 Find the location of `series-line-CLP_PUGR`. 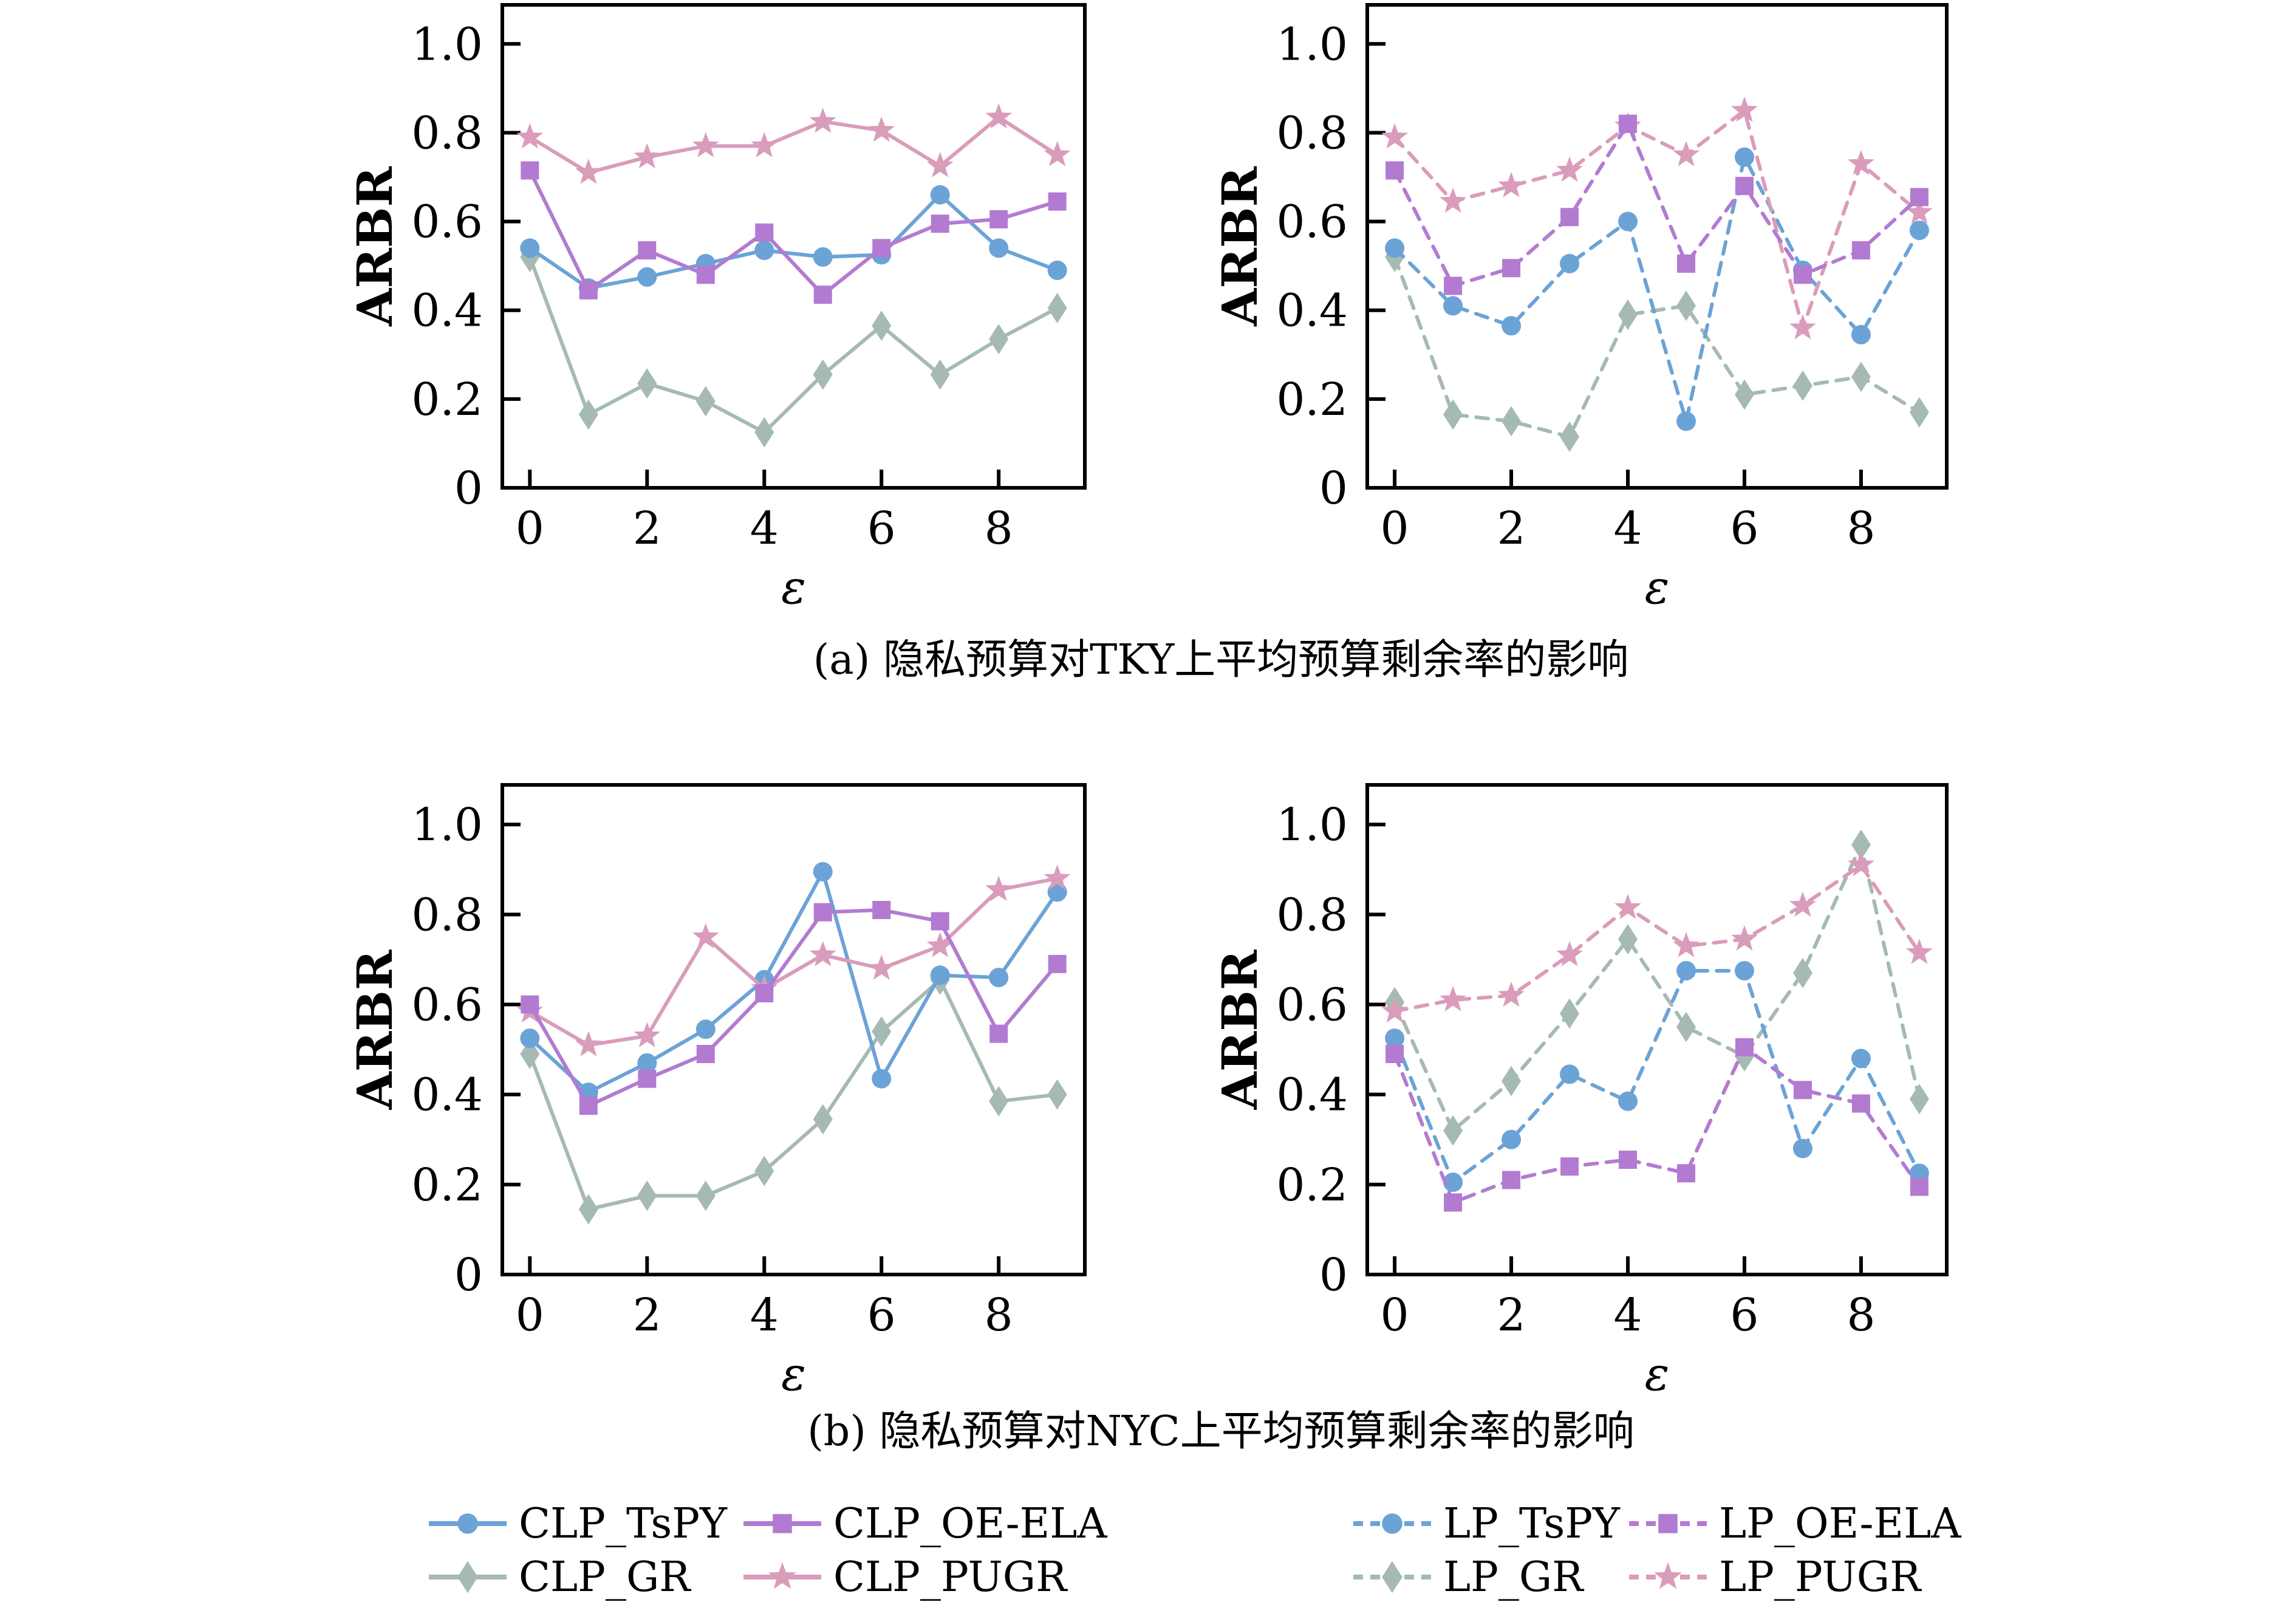

series-line-CLP_PUGR is located at coordinates (793, 145).